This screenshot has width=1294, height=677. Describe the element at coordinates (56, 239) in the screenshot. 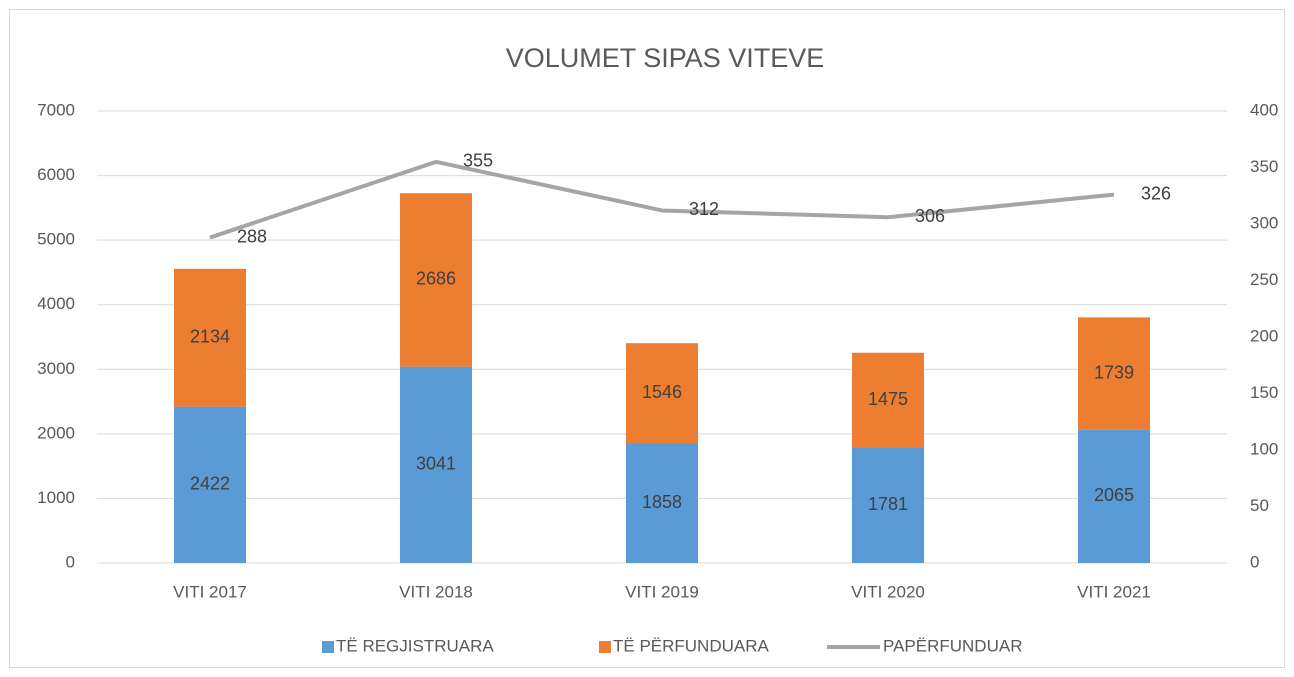

I see `y-tick-label: 5000` at that location.